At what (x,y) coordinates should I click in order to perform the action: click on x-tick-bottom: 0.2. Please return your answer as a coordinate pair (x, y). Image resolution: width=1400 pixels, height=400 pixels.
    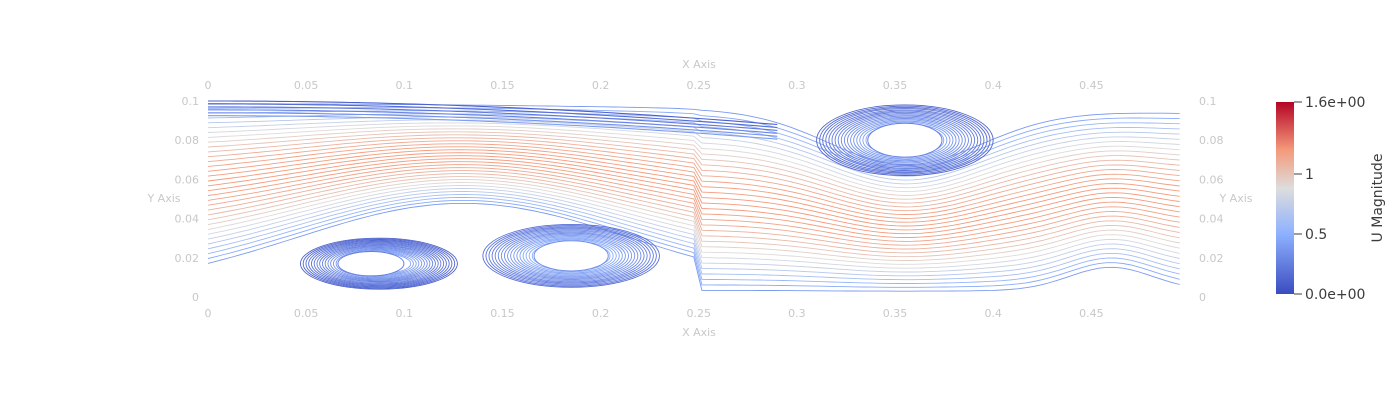
    Looking at the image, I should click on (601, 313).